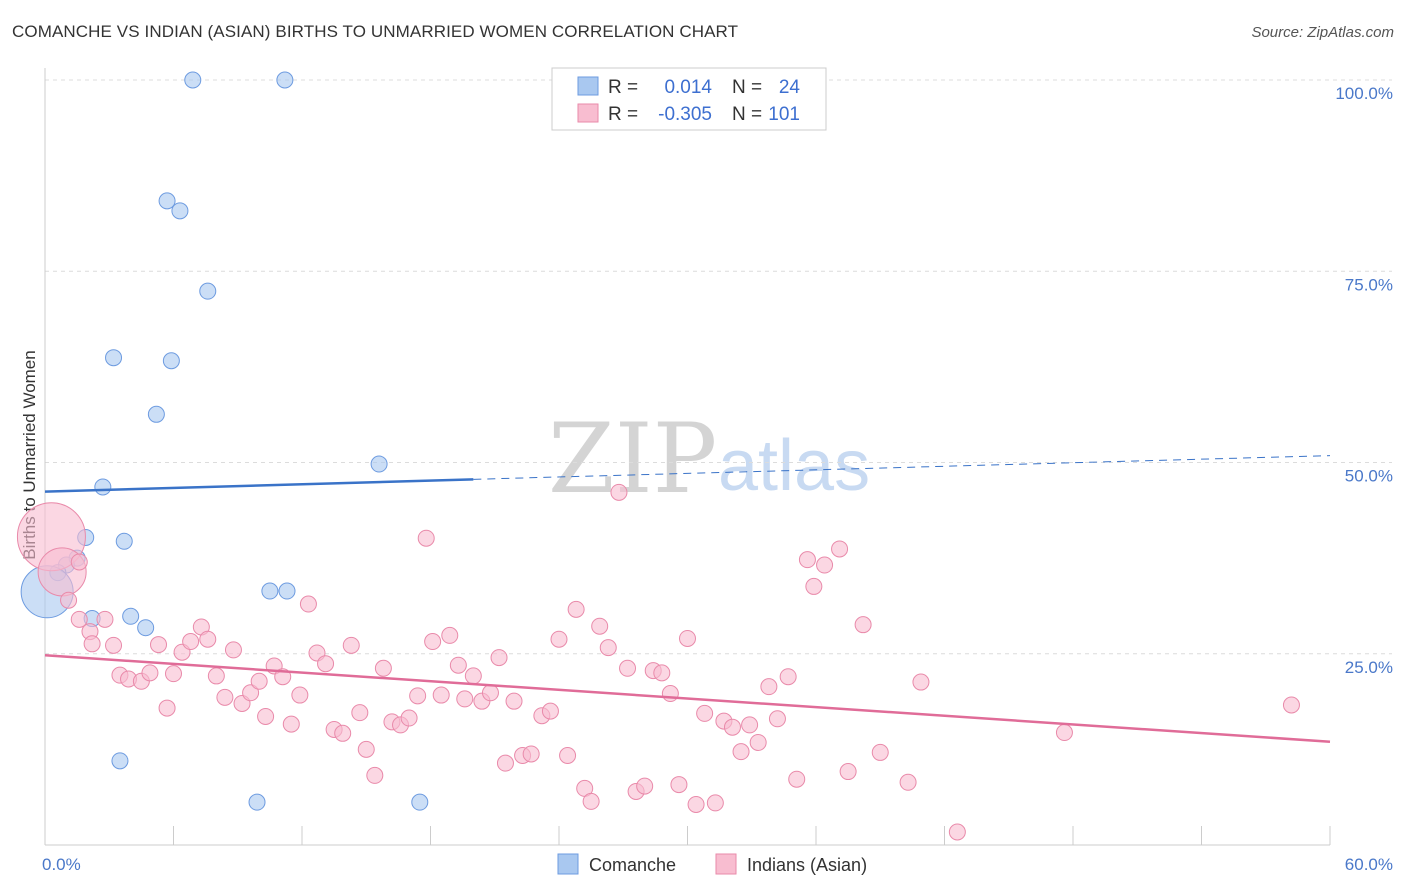  I want to click on chart-source: Source: ZipAtlas.com, so click(1322, 32).